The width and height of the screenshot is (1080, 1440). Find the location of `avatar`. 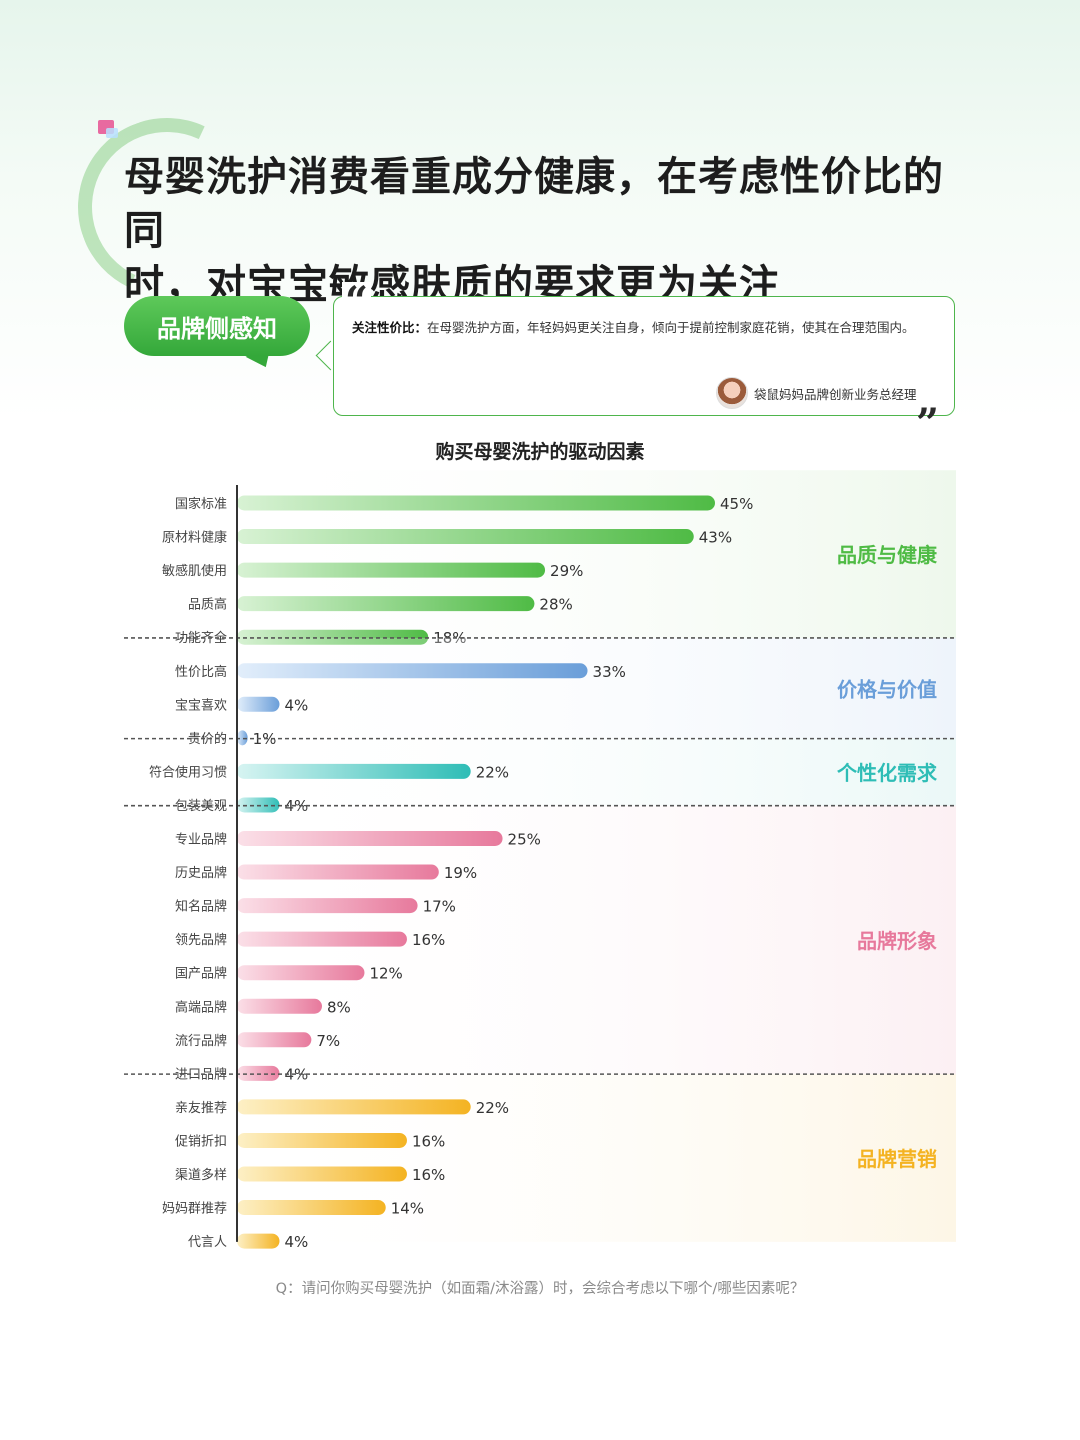

avatar is located at coordinates (732, 393).